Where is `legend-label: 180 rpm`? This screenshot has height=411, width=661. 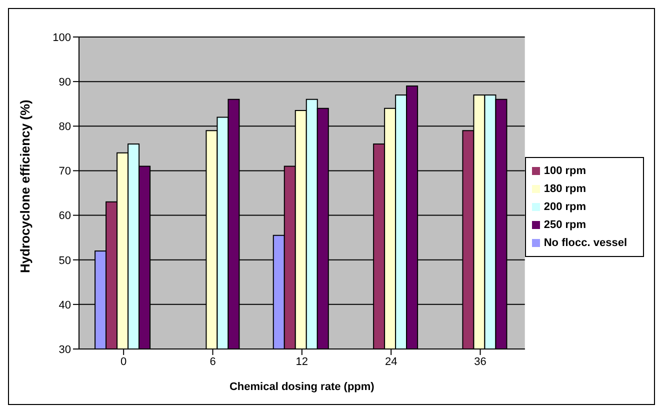 legend-label: 180 rpm is located at coordinates (565, 188).